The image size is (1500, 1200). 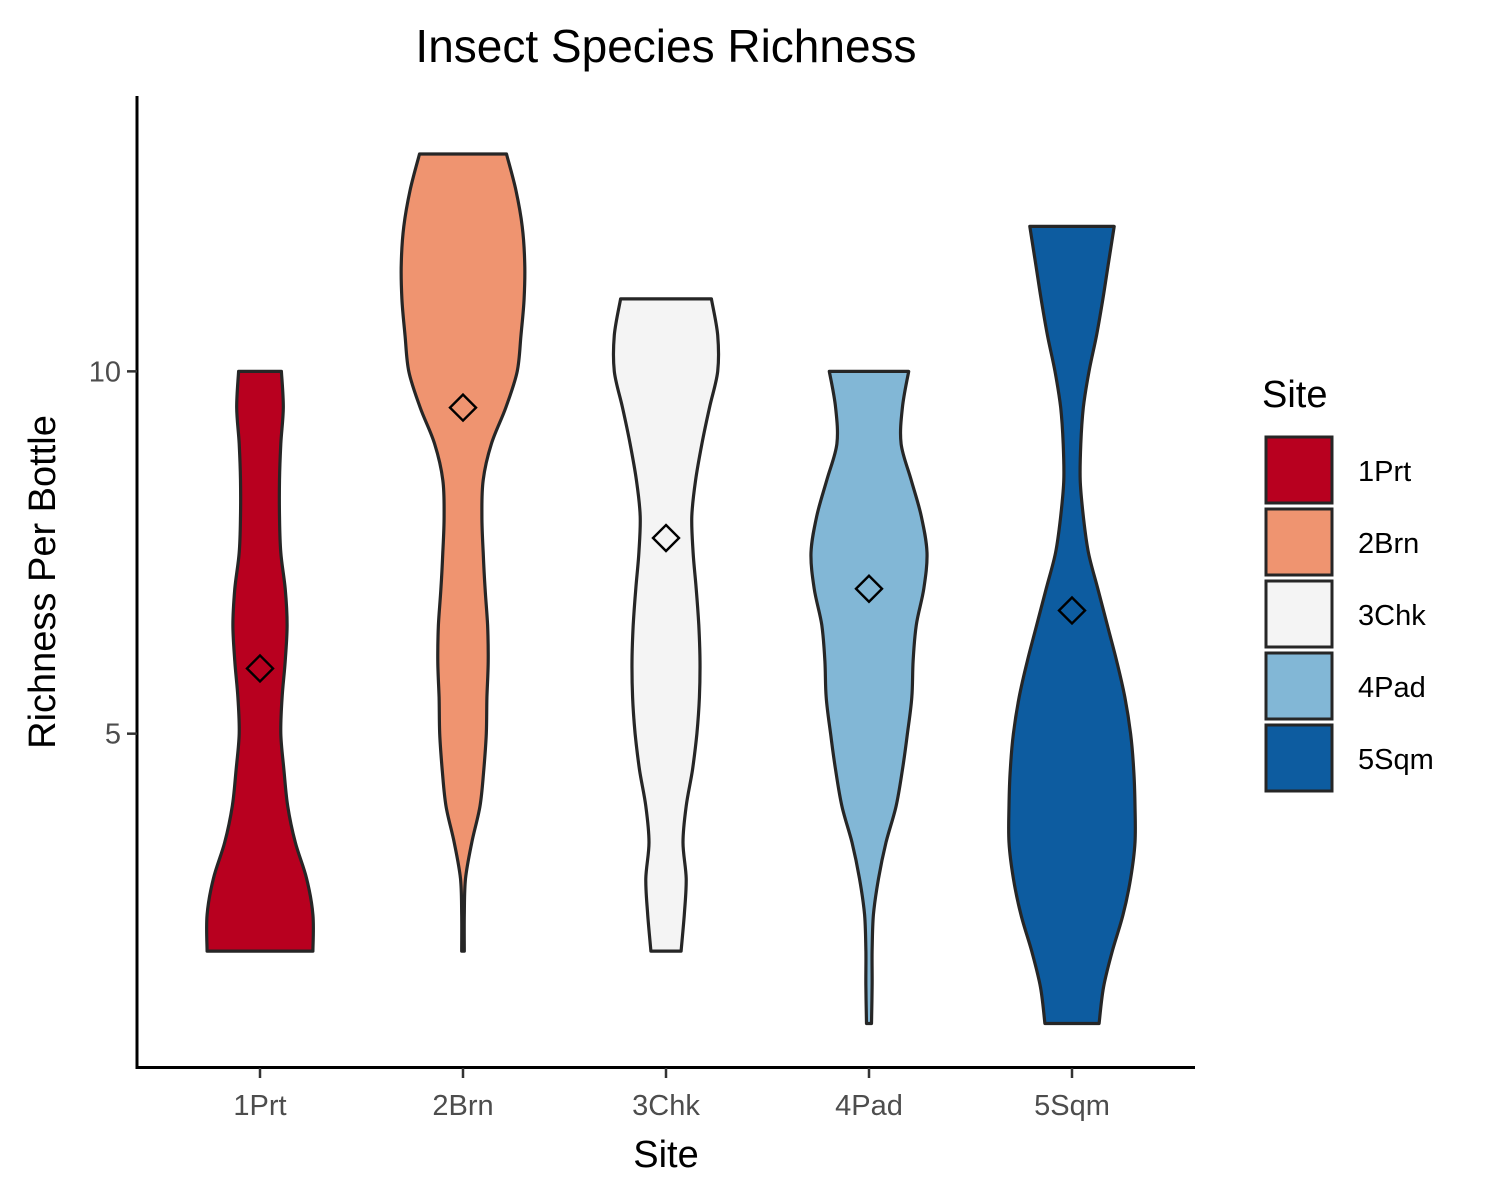 What do you see at coordinates (869, 1106) in the screenshot?
I see `x-tick-label-4Pad: 4Pad` at bounding box center [869, 1106].